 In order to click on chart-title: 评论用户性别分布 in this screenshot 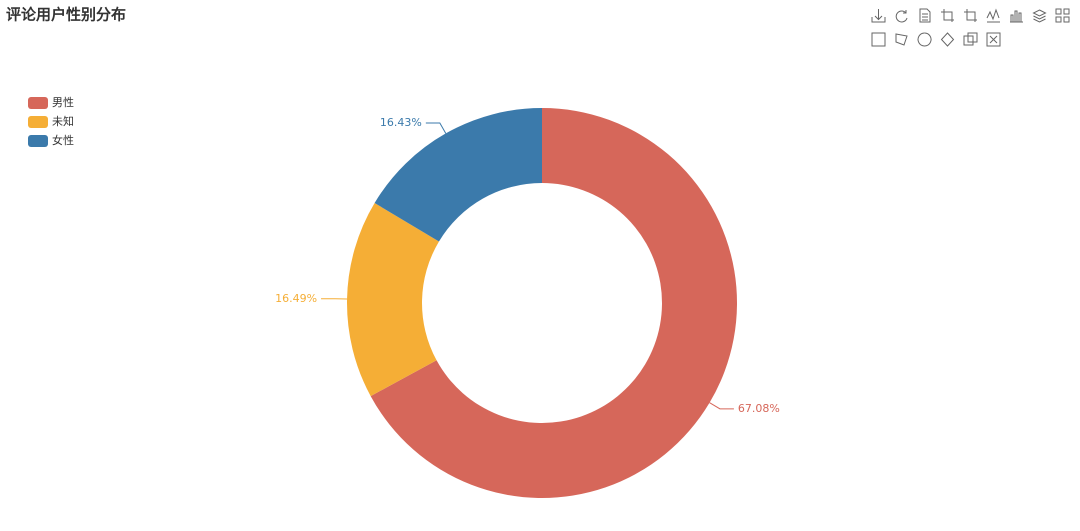, I will do `click(66, 15)`.